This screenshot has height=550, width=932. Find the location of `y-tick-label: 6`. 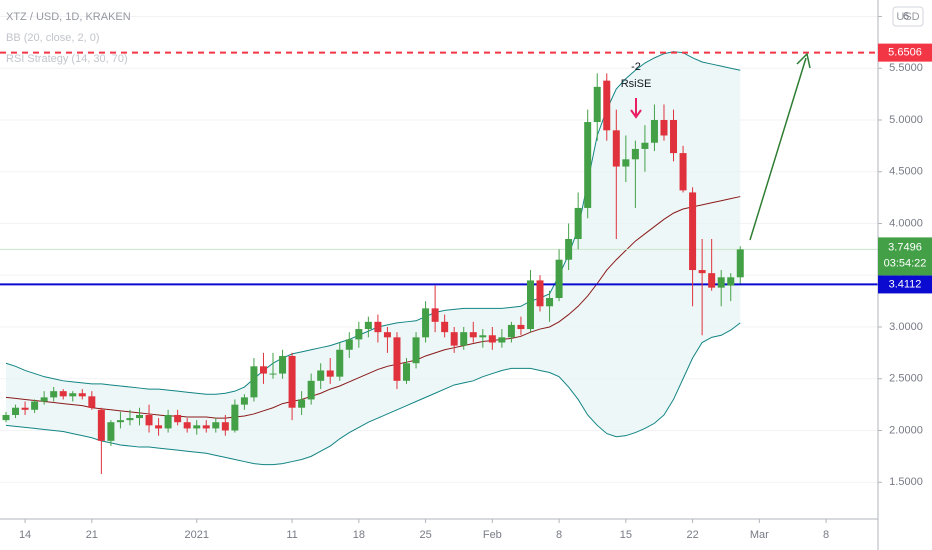

y-tick-label: 6 is located at coordinates (906, 16).